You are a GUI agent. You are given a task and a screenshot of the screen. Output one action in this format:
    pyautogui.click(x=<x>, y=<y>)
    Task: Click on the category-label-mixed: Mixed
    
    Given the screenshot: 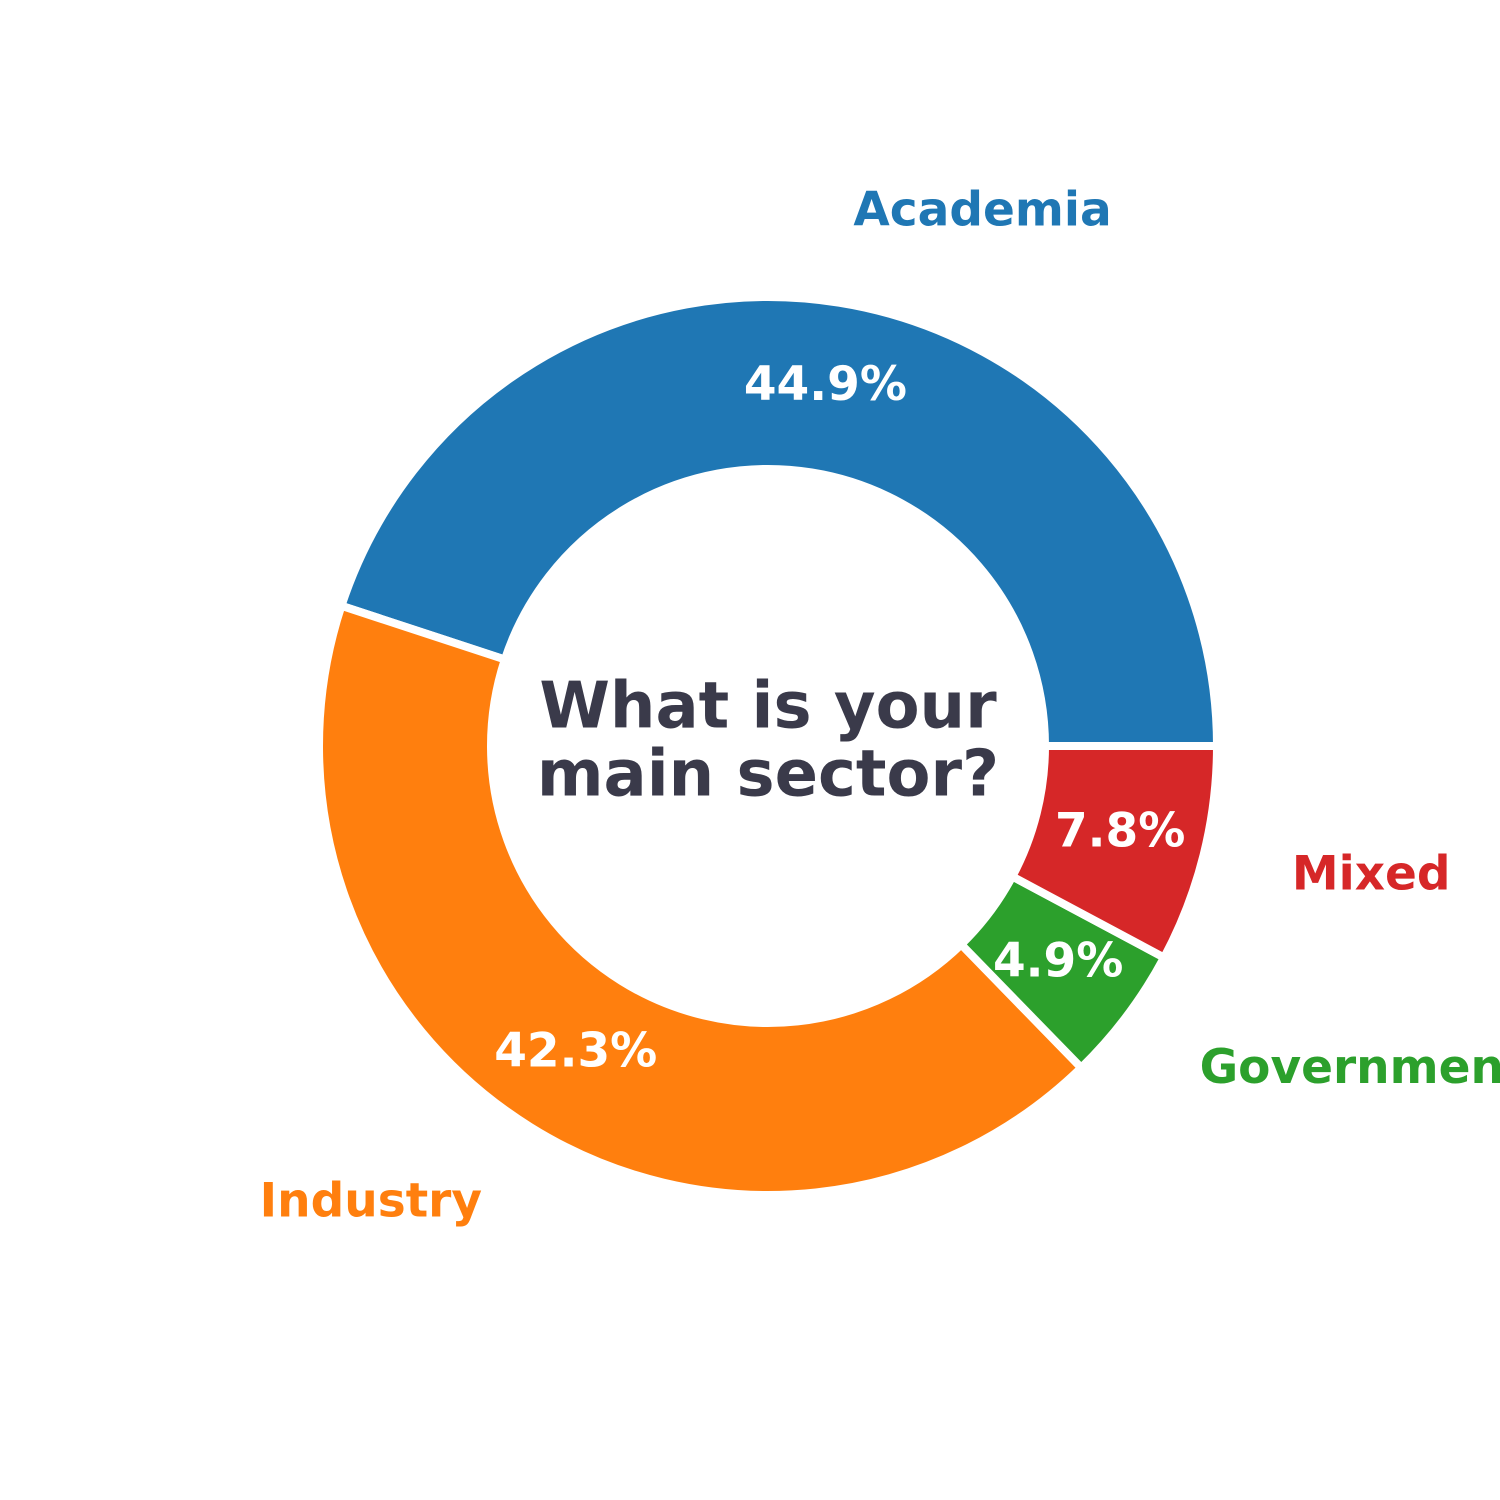 What is the action you would take?
    pyautogui.click(x=1371, y=874)
    